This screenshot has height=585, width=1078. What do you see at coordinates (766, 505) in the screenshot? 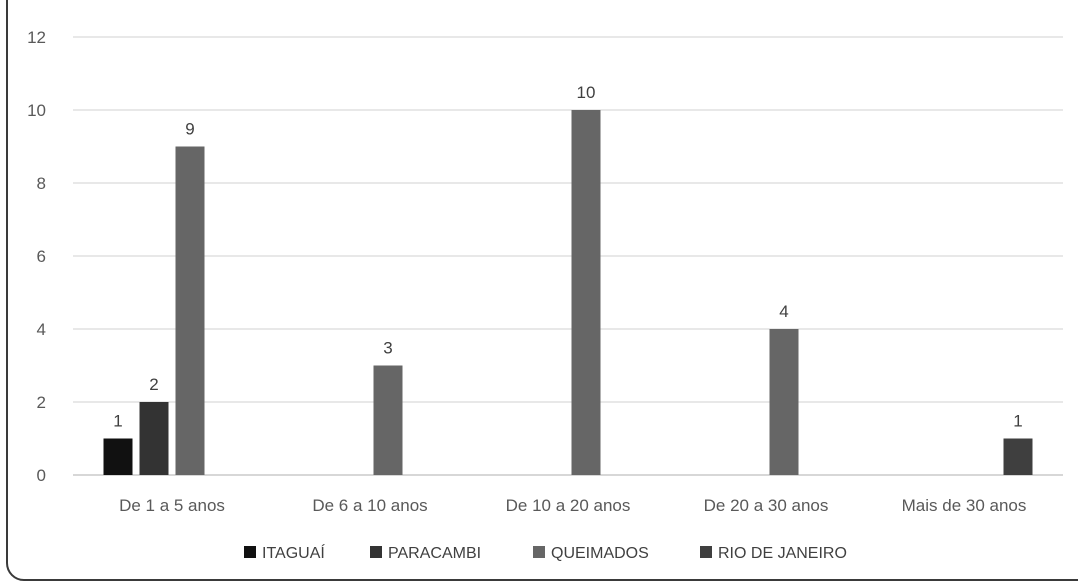
I see `x-tick-label: De 20 a 30 anos` at bounding box center [766, 505].